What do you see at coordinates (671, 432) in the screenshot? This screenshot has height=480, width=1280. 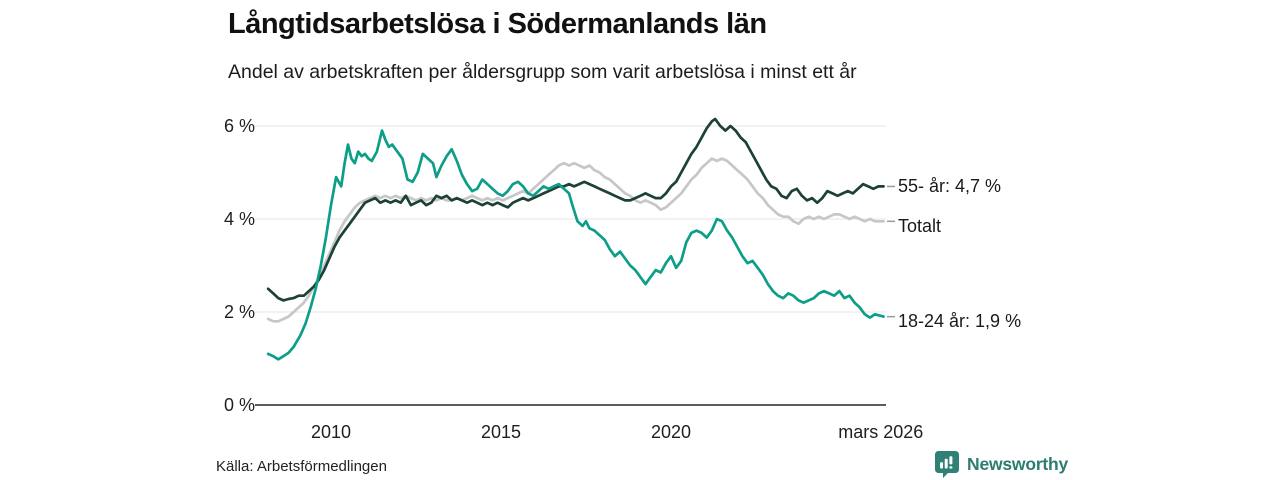 I see `x-tick-label: 2020` at bounding box center [671, 432].